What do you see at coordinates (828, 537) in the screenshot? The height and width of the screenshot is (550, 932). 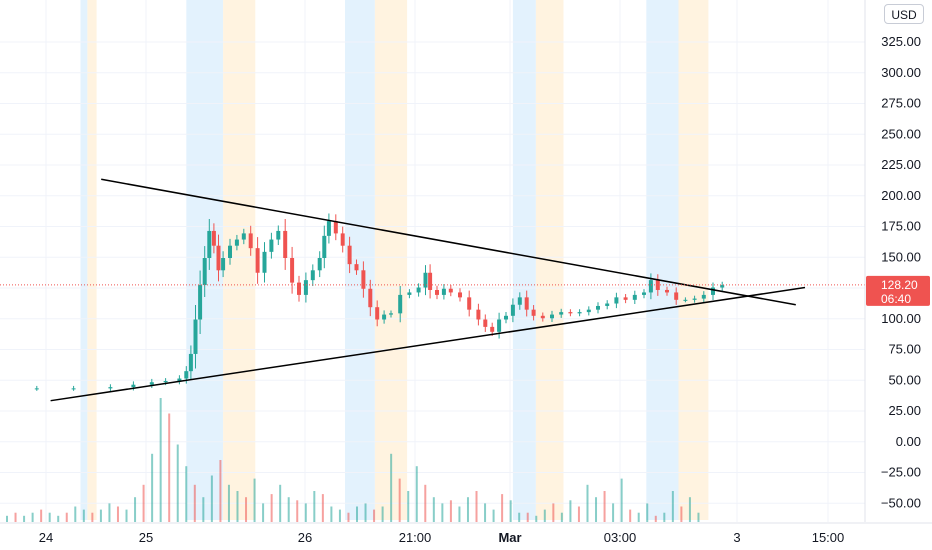 I see `x-tick-label: 15:00` at bounding box center [828, 537].